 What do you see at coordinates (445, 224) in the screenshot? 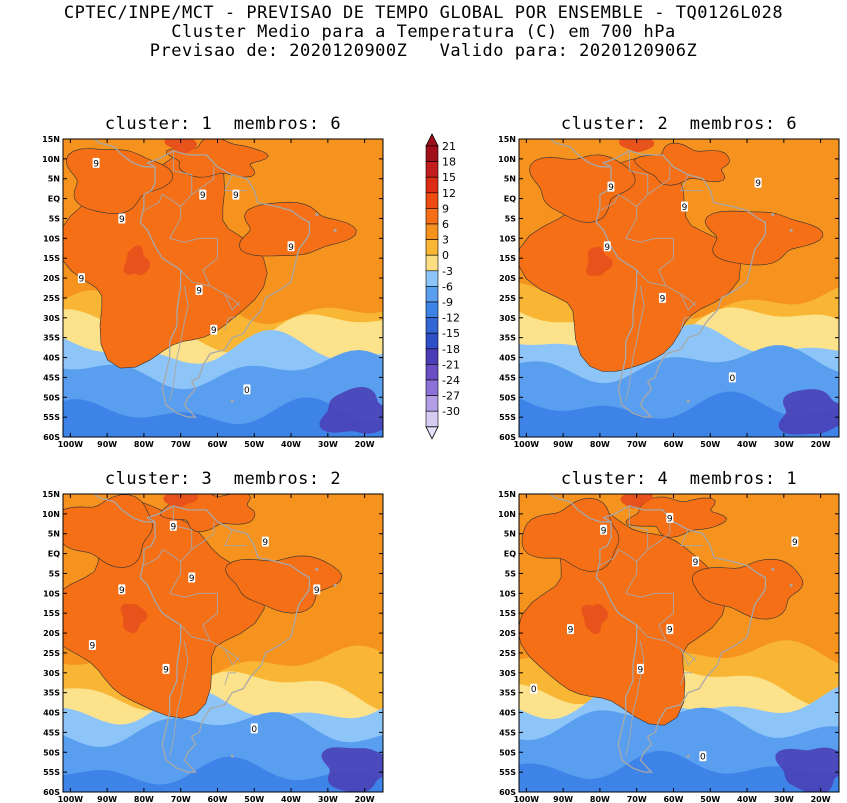
I see `colorbar-label: 6` at bounding box center [445, 224].